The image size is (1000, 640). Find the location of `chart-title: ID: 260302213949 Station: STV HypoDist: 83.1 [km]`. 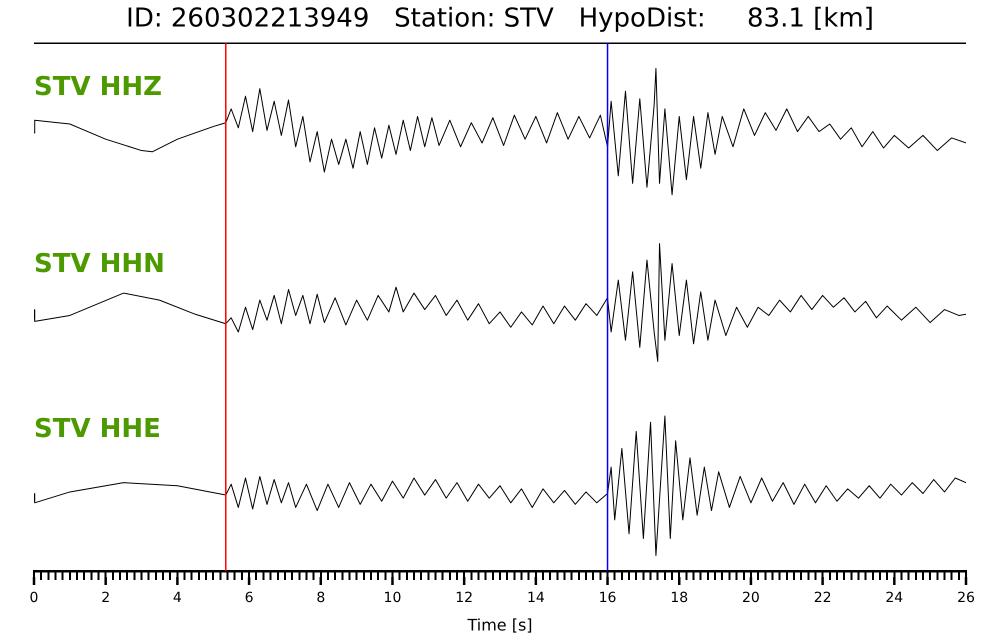

chart-title: ID: 260302213949 Station: STV HypoDist: 83.1 [km] is located at coordinates (500, 18).